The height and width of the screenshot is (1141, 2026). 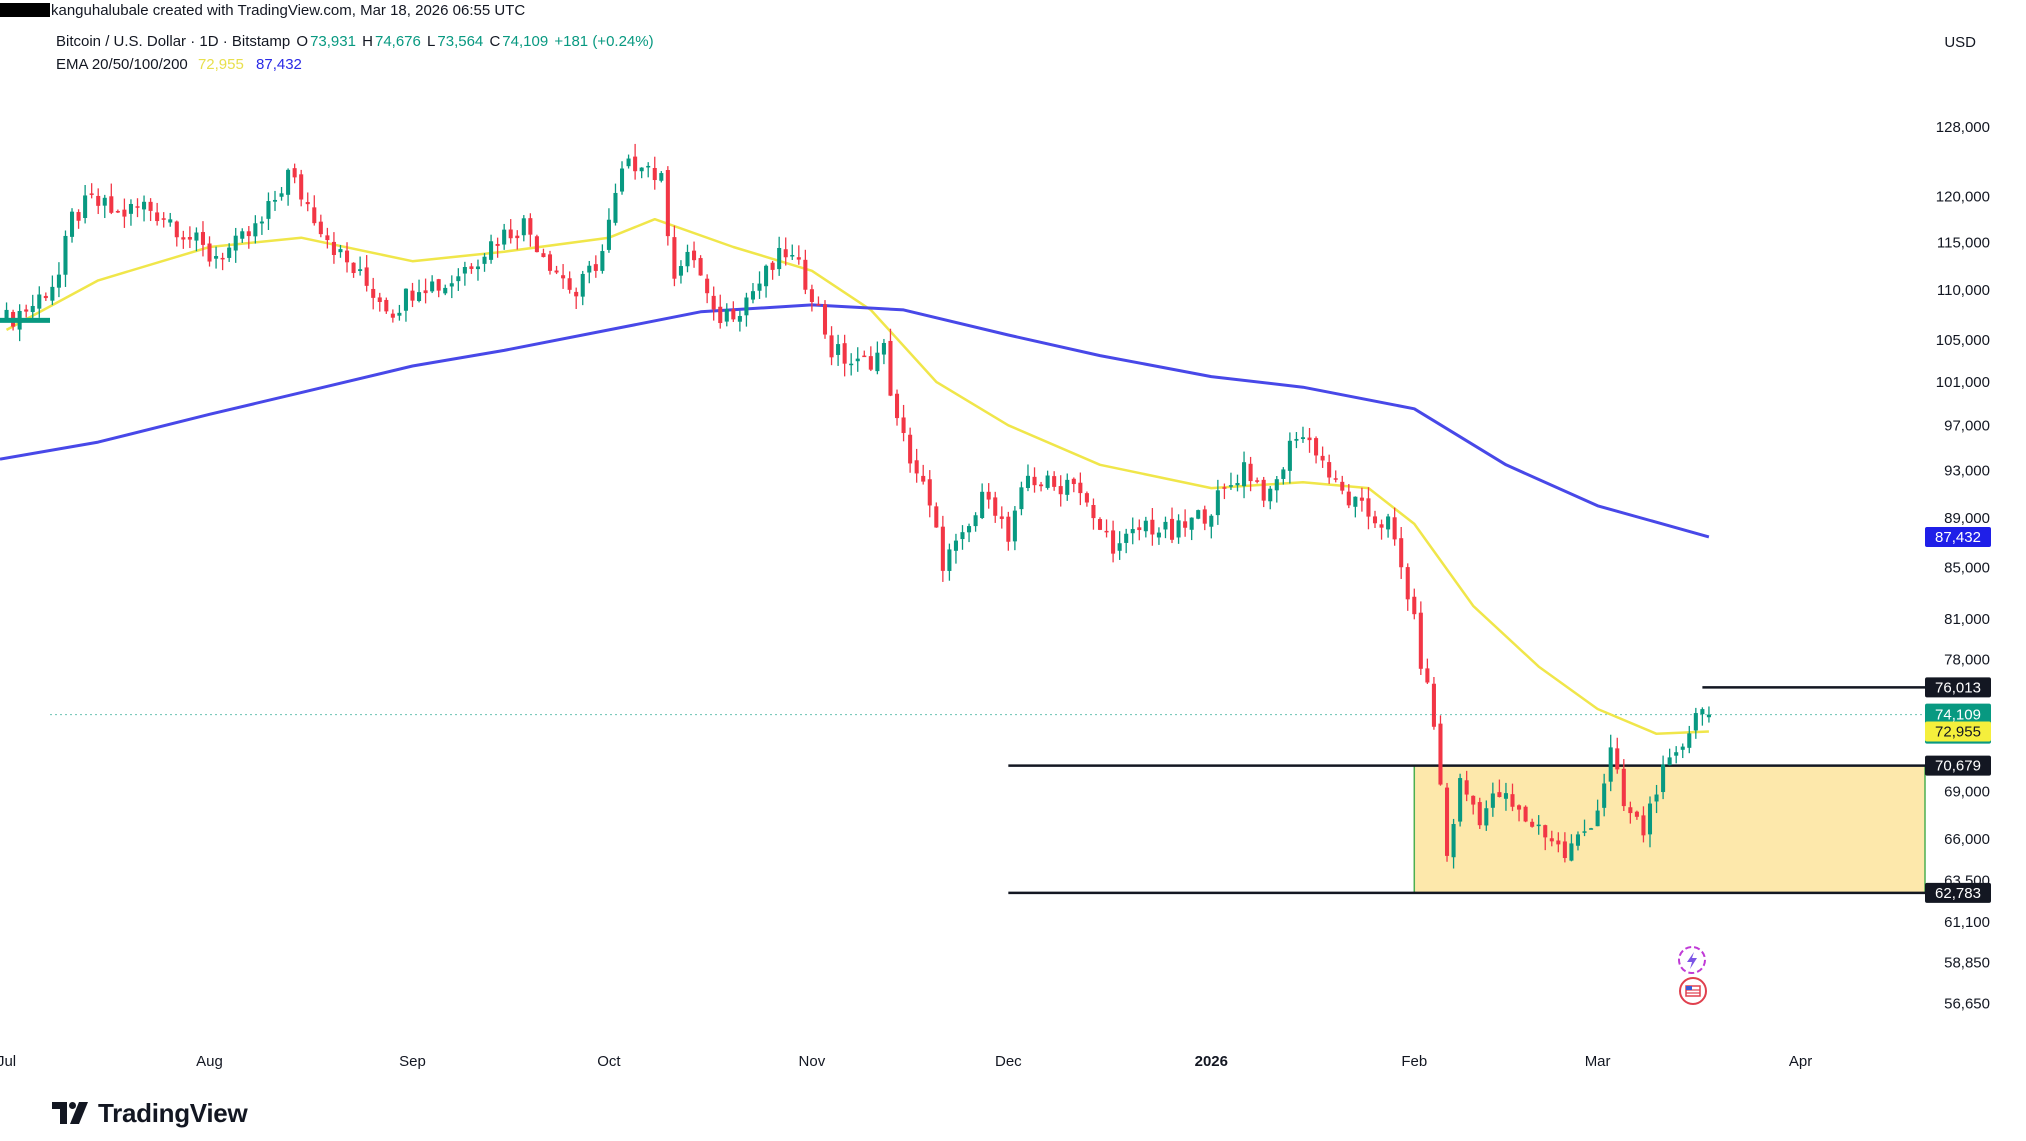 I want to click on lightning-event-icon, so click(x=1692, y=960).